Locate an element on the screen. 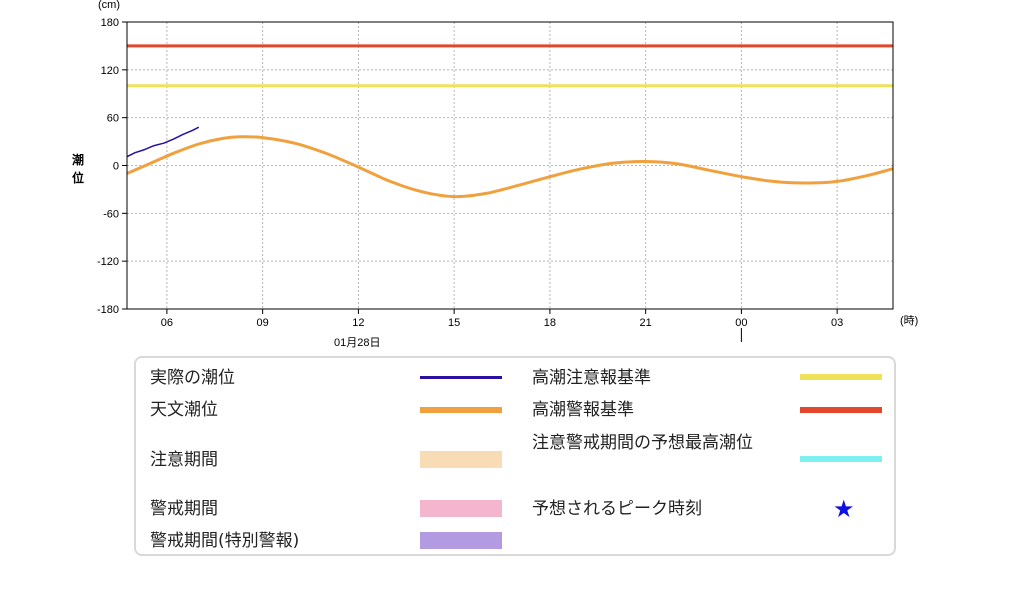 This screenshot has height=589, width=1024. date-label: 01月28日 is located at coordinates (357, 343).